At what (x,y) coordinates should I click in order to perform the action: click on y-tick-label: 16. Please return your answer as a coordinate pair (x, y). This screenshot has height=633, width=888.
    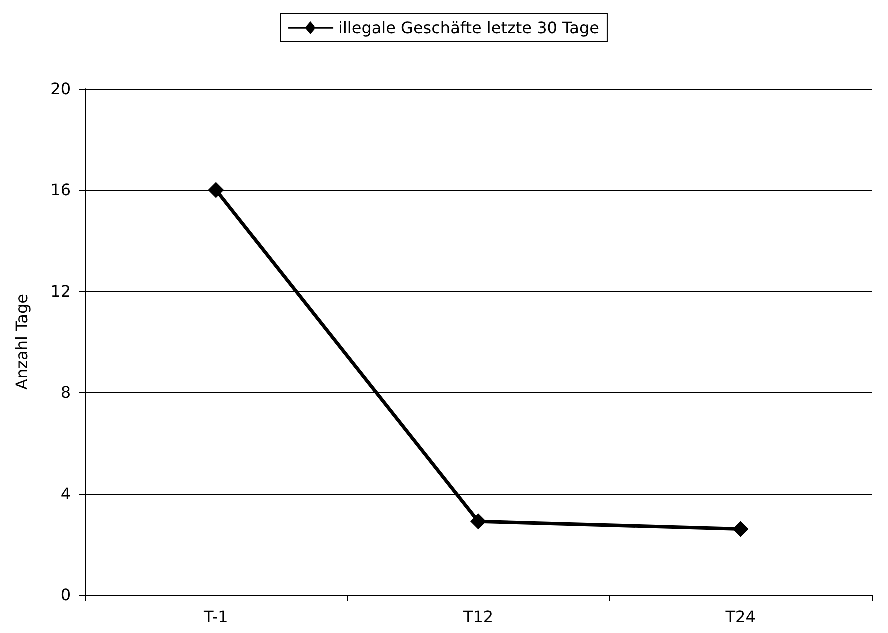
    Looking at the image, I should click on (60, 190).